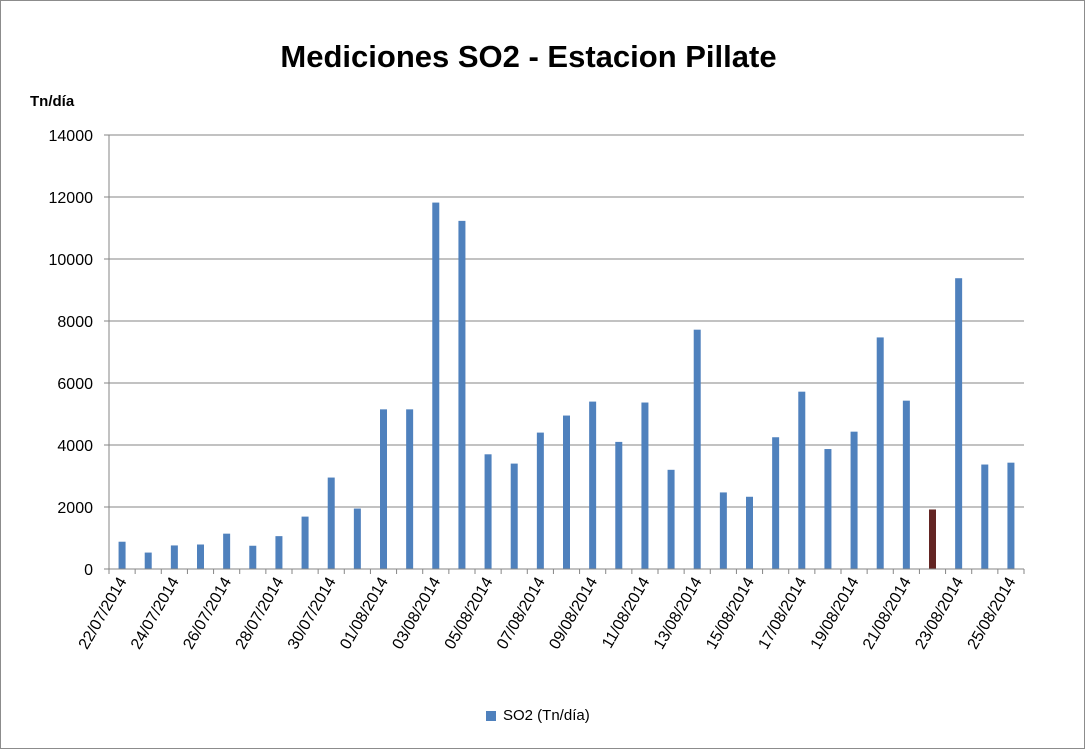 The image size is (1085, 749). What do you see at coordinates (312, 613) in the screenshot?
I see `x-tick-label: 30/07/2014` at bounding box center [312, 613].